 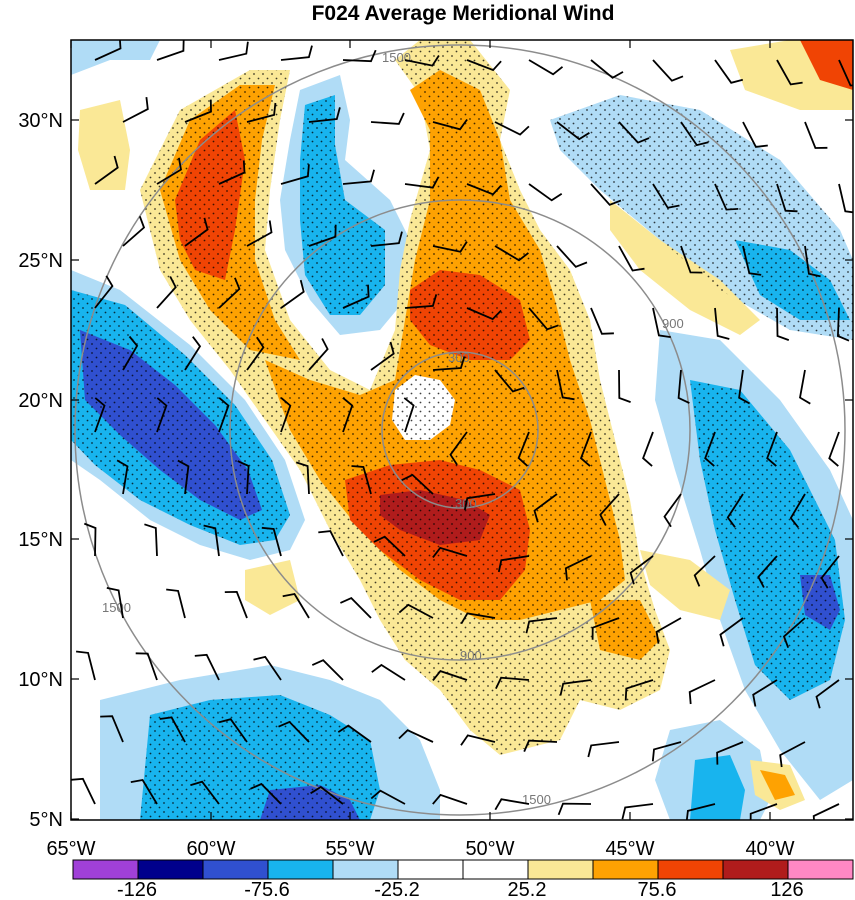 What do you see at coordinates (40, 470) in the screenshot?
I see `y-axis-labels: 30°N 25°N 20°N 15°N 10°N 5°N` at bounding box center [40, 470].